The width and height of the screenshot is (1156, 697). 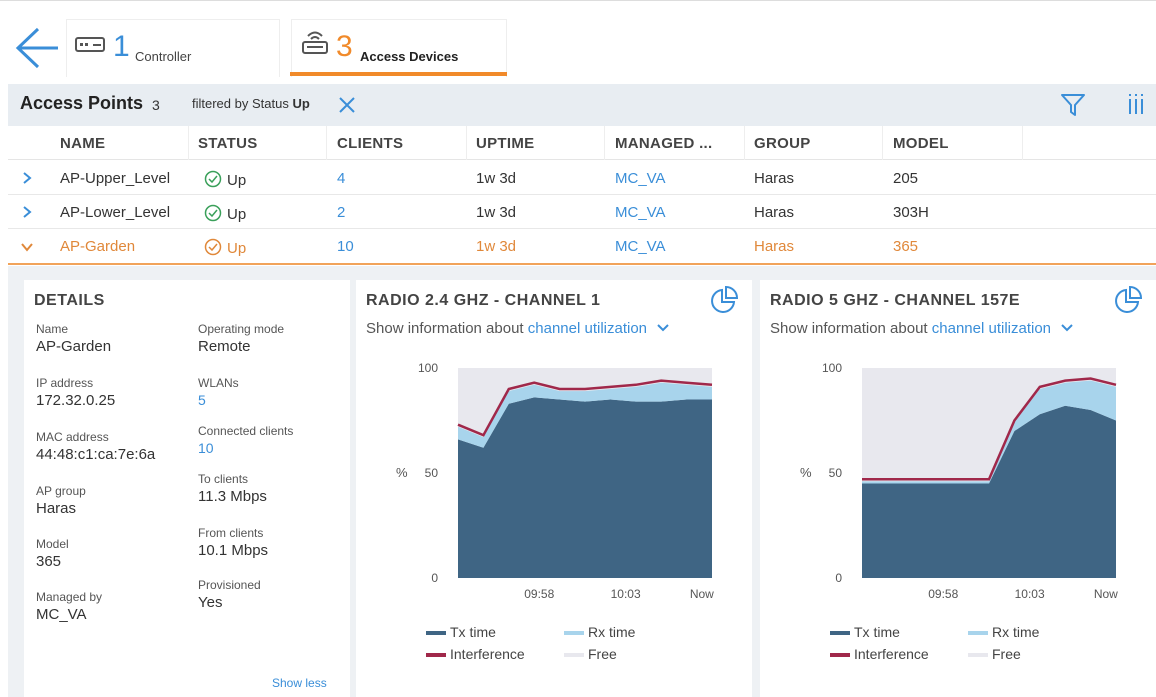 I want to click on active-tab-indicator, so click(x=398, y=74).